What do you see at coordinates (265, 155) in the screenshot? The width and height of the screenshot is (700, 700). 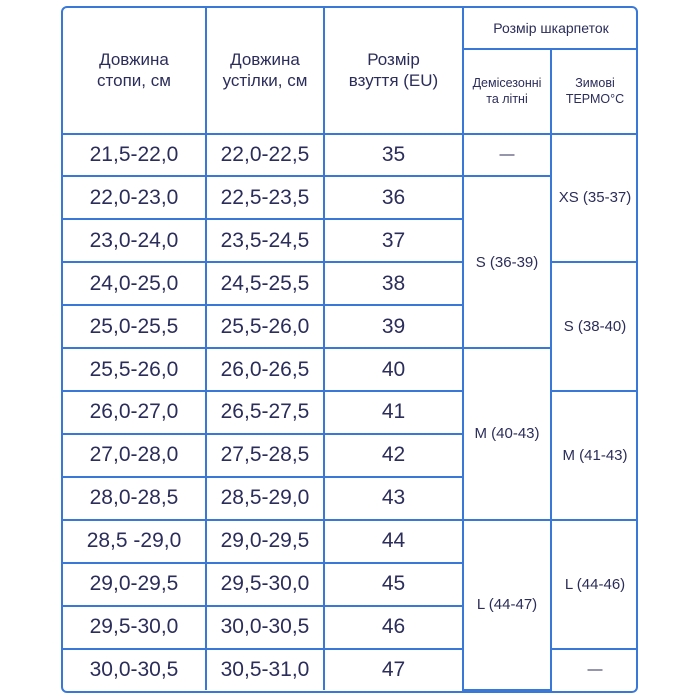 I see `insole-length-cell: 22,0-22,5` at bounding box center [265, 155].